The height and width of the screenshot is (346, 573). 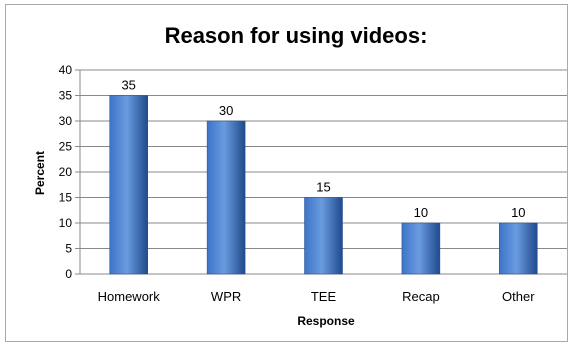 What do you see at coordinates (66, 70) in the screenshot?
I see `y-tick-label: 40` at bounding box center [66, 70].